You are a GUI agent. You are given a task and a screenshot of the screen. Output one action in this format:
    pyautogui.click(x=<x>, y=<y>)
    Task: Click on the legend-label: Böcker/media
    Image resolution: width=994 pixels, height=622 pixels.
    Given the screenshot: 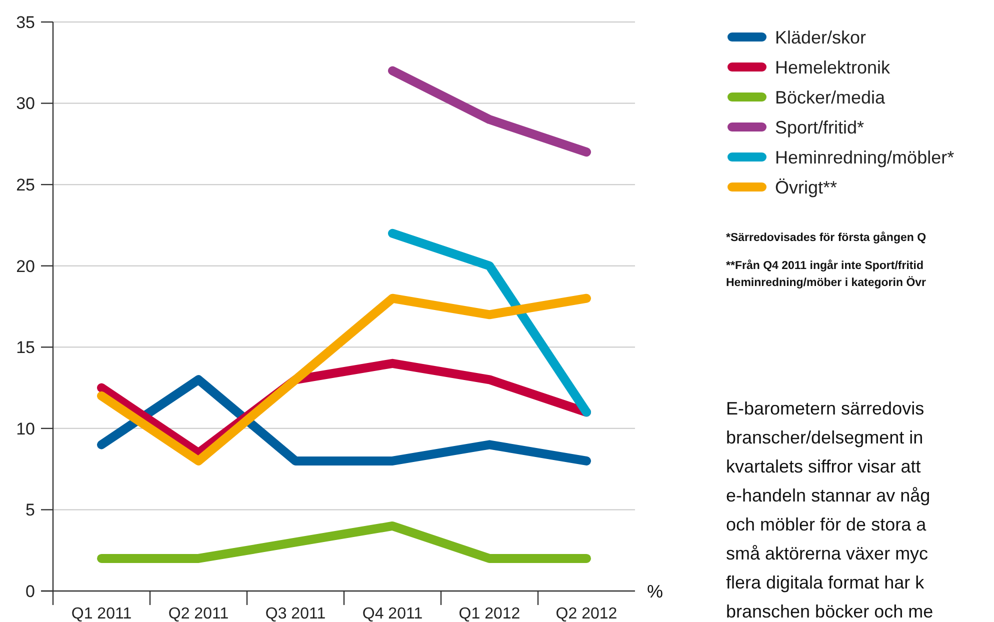 What is the action you would take?
    pyautogui.click(x=830, y=97)
    